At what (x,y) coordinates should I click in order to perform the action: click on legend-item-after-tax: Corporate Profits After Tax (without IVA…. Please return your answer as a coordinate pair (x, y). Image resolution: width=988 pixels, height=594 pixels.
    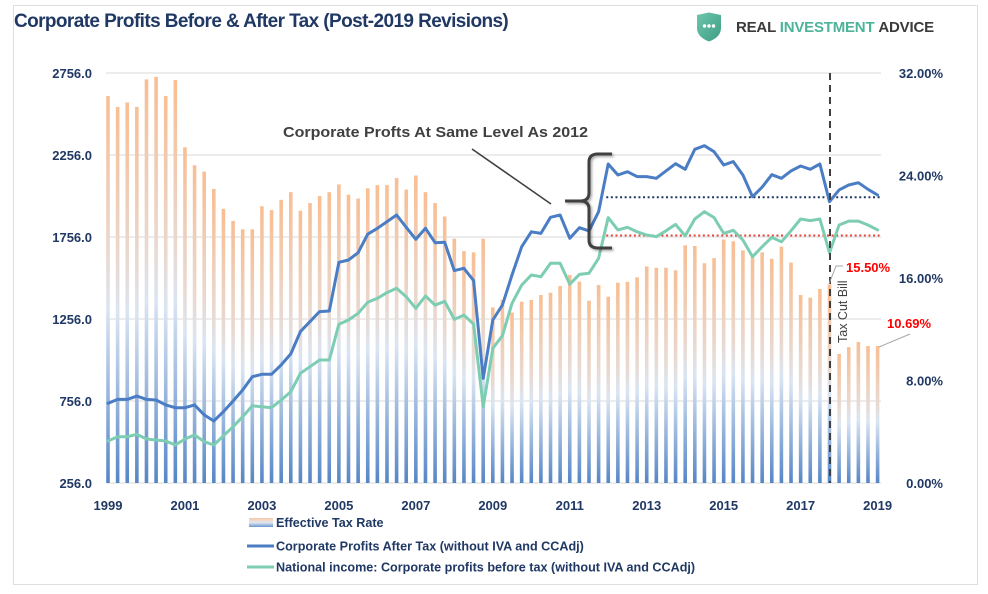
    Looking at the image, I should click on (415, 547).